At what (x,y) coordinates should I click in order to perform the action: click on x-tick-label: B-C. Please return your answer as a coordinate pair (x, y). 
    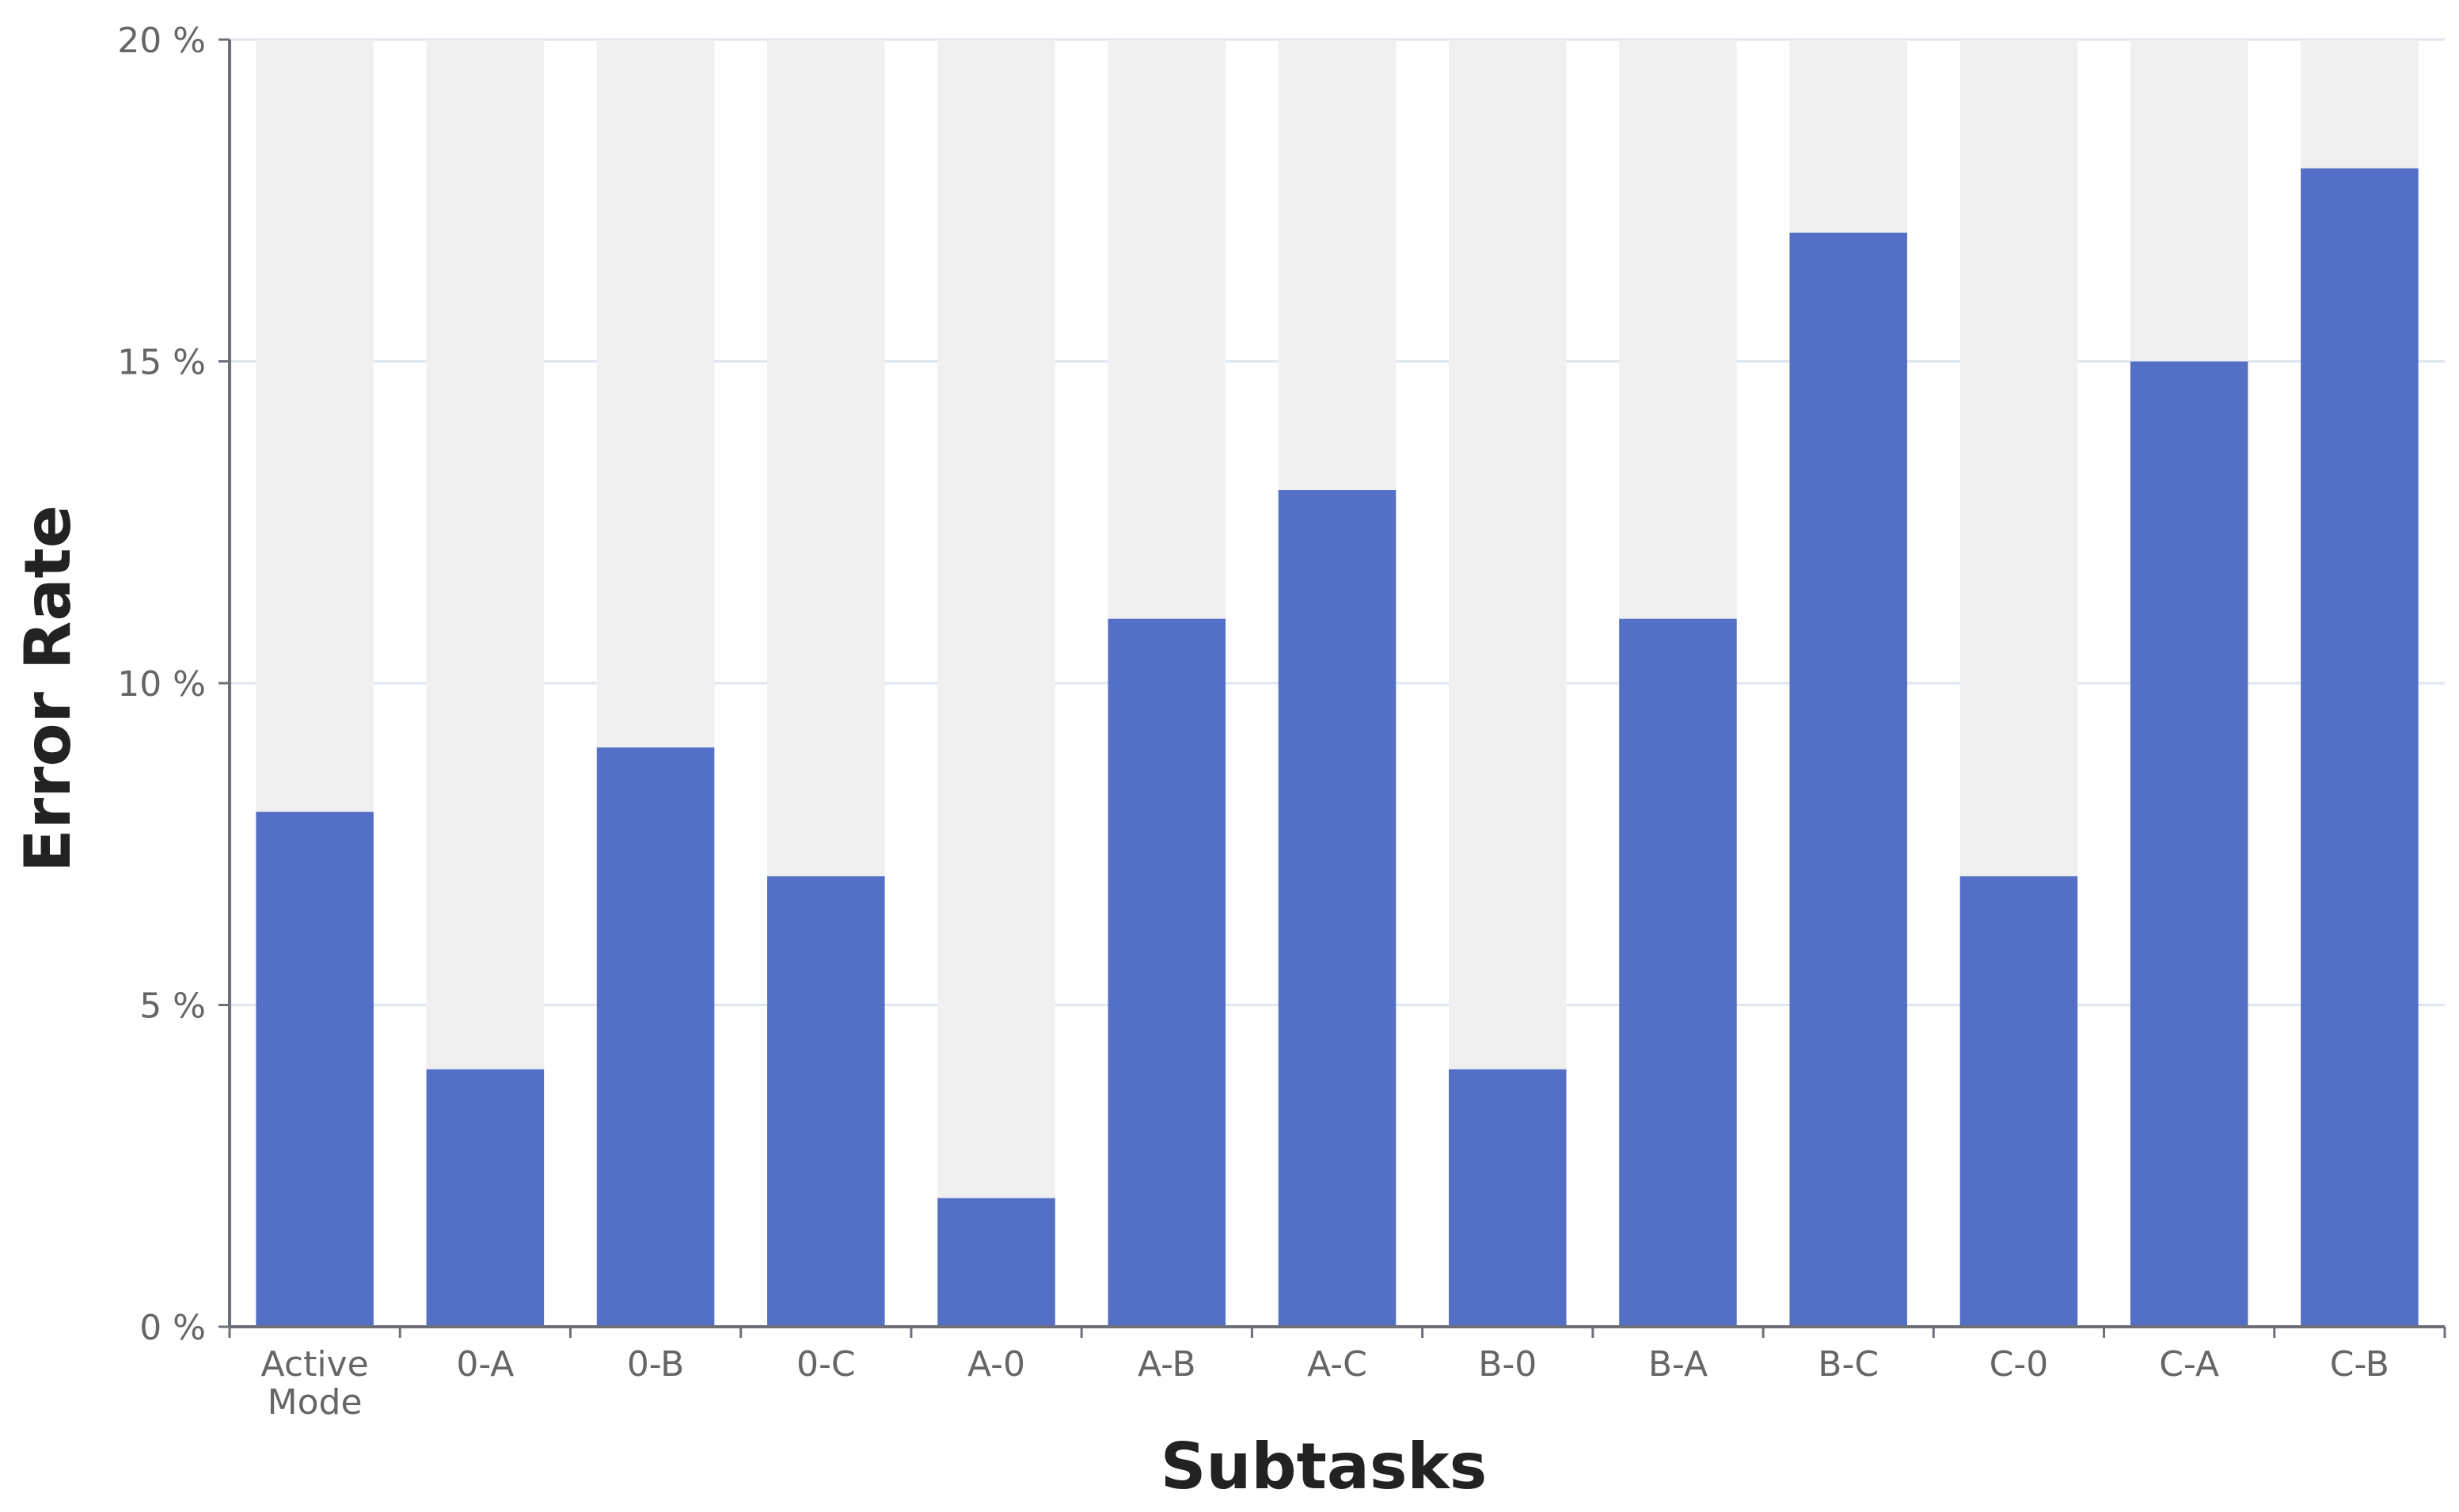
    Looking at the image, I should click on (1848, 1364).